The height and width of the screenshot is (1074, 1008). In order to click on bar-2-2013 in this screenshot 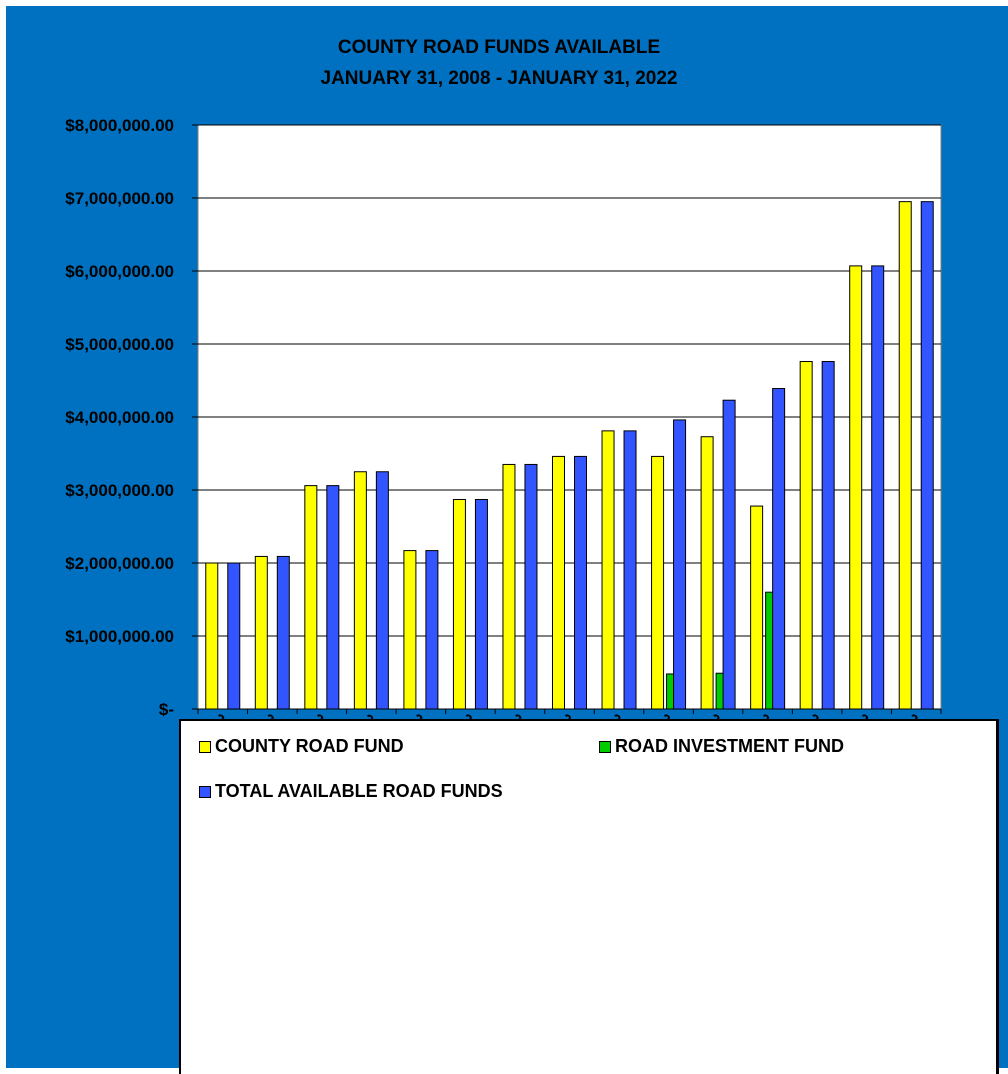, I will do `click(481, 604)`.